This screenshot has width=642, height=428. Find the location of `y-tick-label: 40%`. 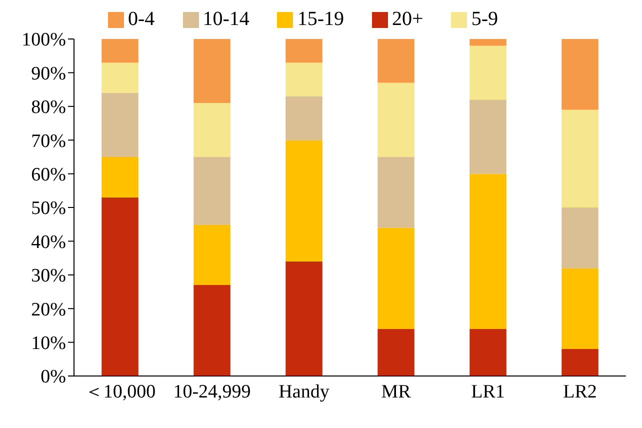

y-tick-label: 40% is located at coordinates (48, 242).